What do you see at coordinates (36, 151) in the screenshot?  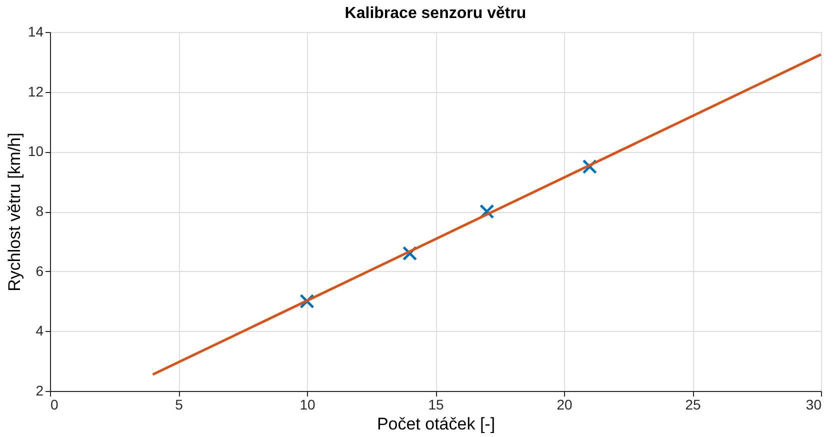 I see `y-tick-label: 10` at bounding box center [36, 151].